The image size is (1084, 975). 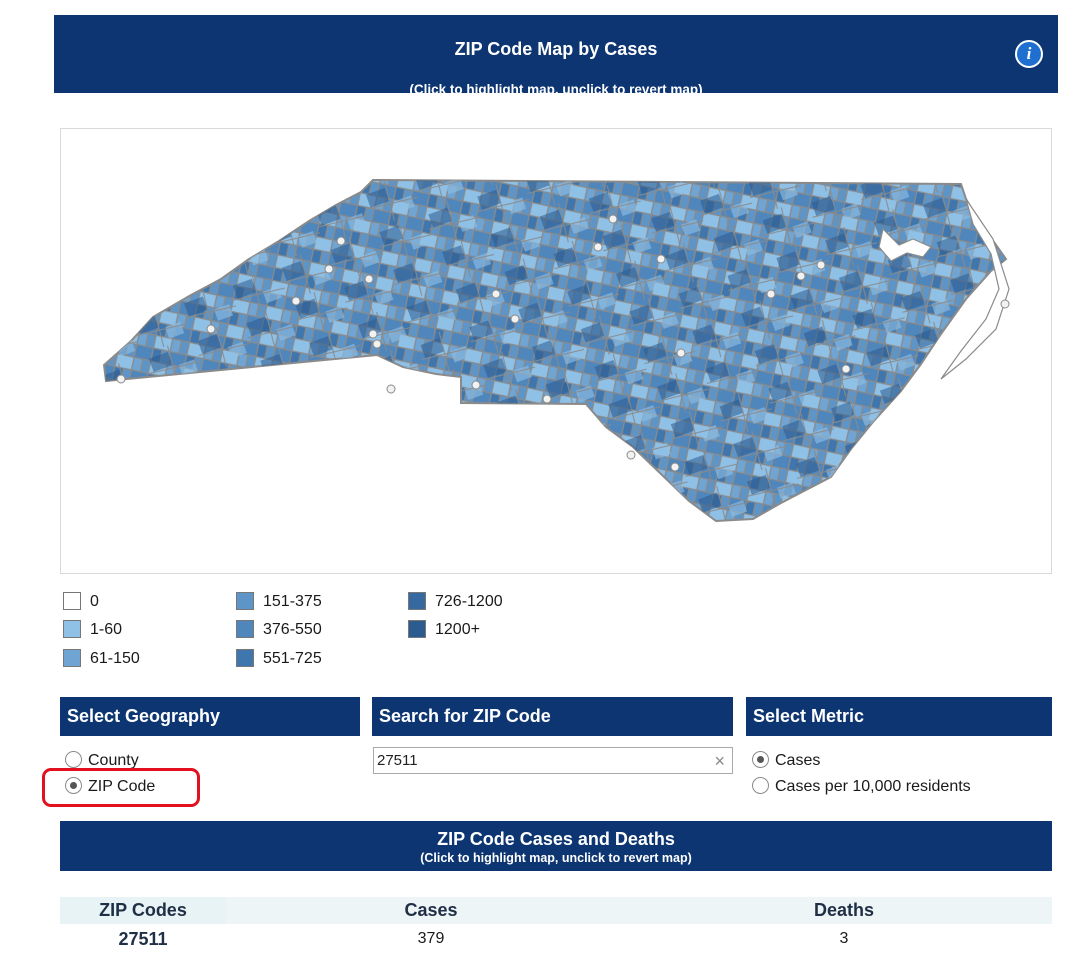 I want to click on column-header-deaths: Deaths, so click(x=844, y=910).